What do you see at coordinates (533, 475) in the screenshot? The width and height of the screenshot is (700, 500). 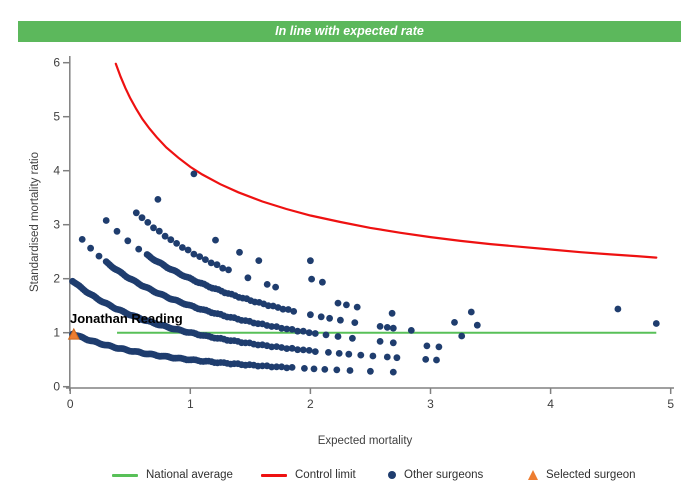 I see `selected-surgeon-triangle-swatch` at bounding box center [533, 475].